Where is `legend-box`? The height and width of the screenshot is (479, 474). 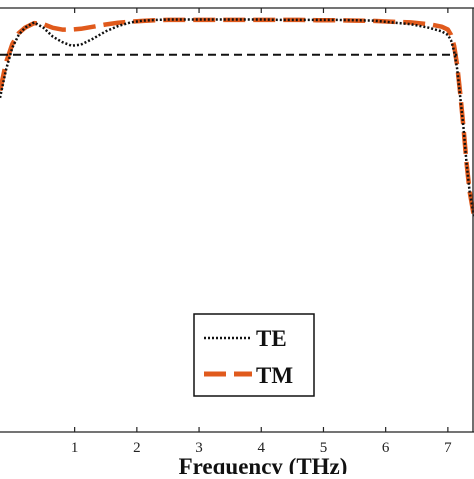
legend-box is located at coordinates (254, 355).